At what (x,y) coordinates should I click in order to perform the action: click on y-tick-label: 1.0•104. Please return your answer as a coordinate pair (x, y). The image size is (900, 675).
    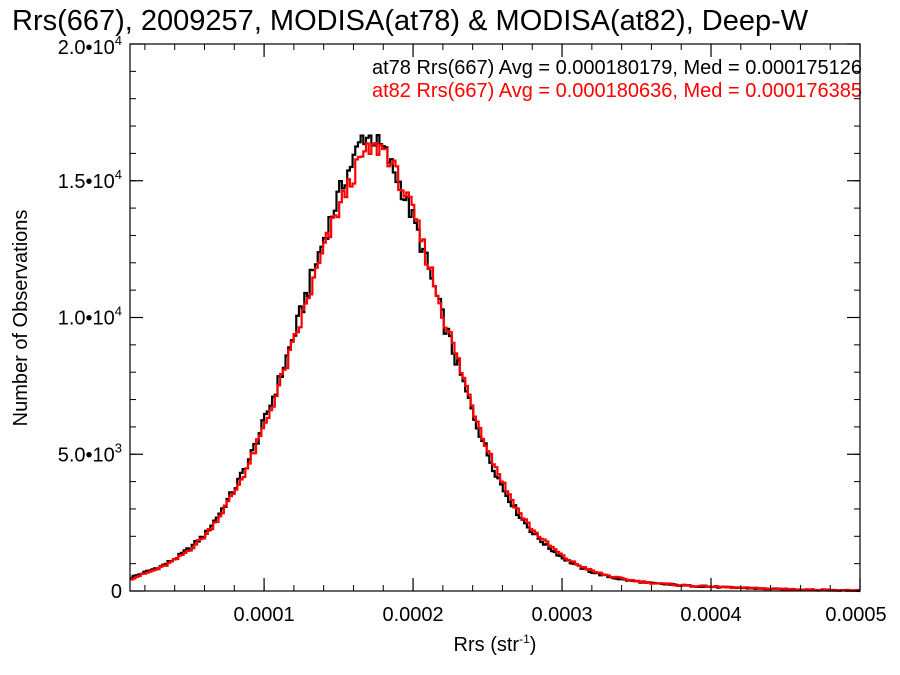
    Looking at the image, I should click on (90, 317).